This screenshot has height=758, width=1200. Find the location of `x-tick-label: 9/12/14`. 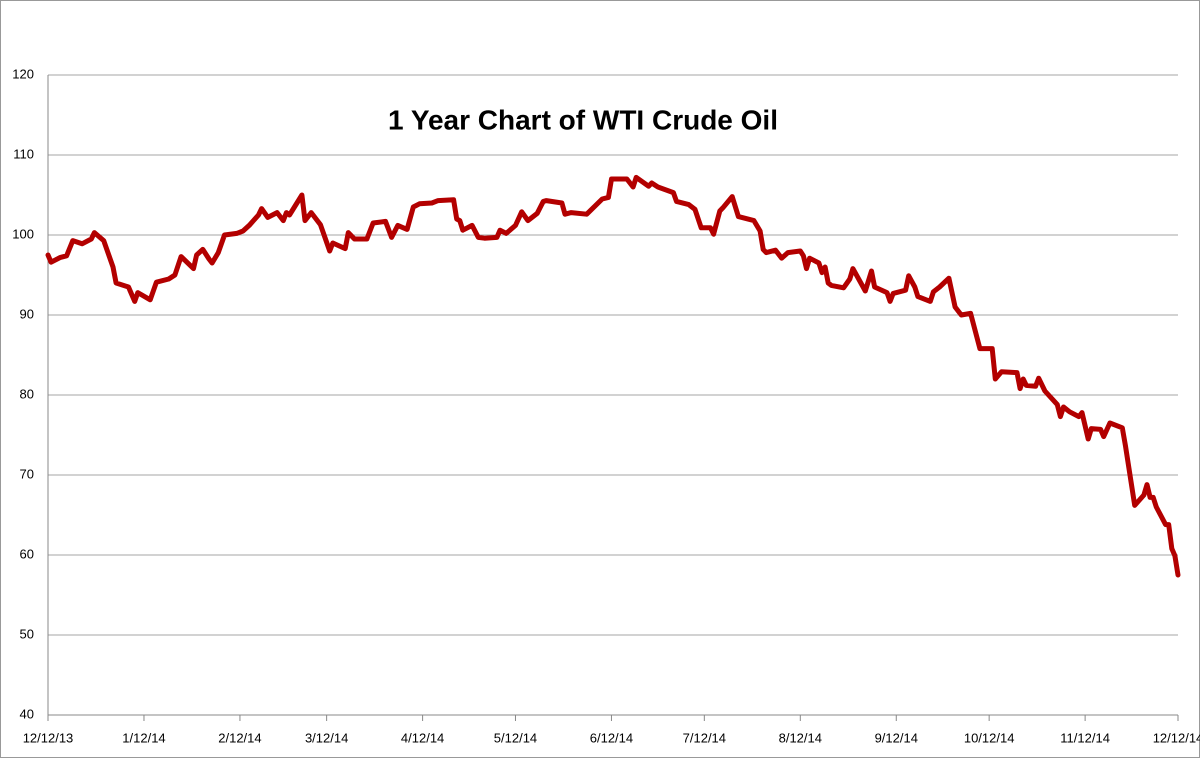

x-tick-label: 9/12/14 is located at coordinates (896, 737).